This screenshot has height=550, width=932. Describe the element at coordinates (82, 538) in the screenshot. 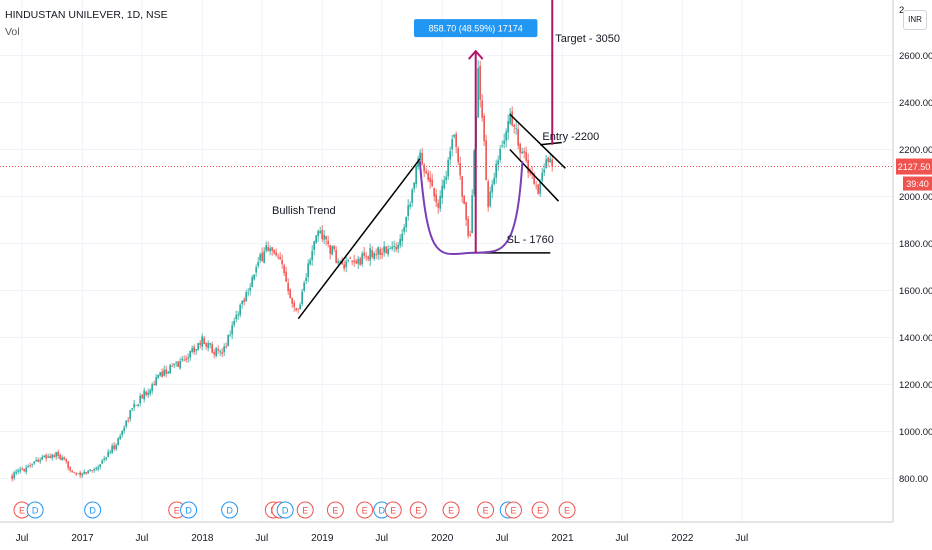

I see `time-tick-label: 2017` at that location.